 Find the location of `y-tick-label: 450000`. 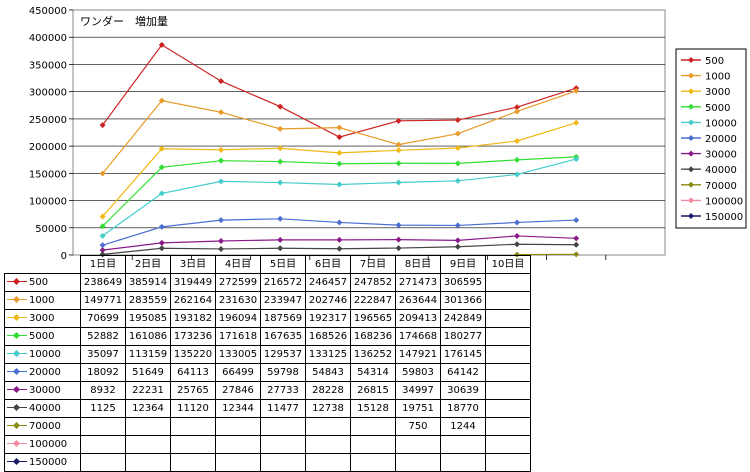

y-tick-label: 450000 is located at coordinates (48, 11).